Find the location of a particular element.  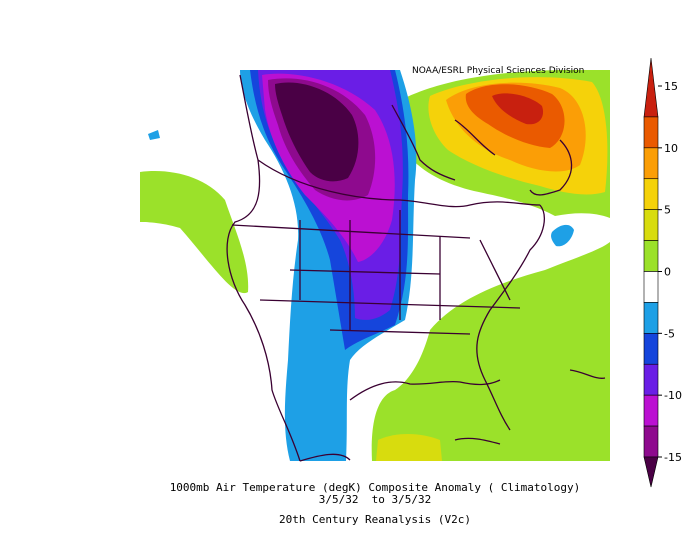

colorbar-tick-label: 5 is located at coordinates (667, 210).